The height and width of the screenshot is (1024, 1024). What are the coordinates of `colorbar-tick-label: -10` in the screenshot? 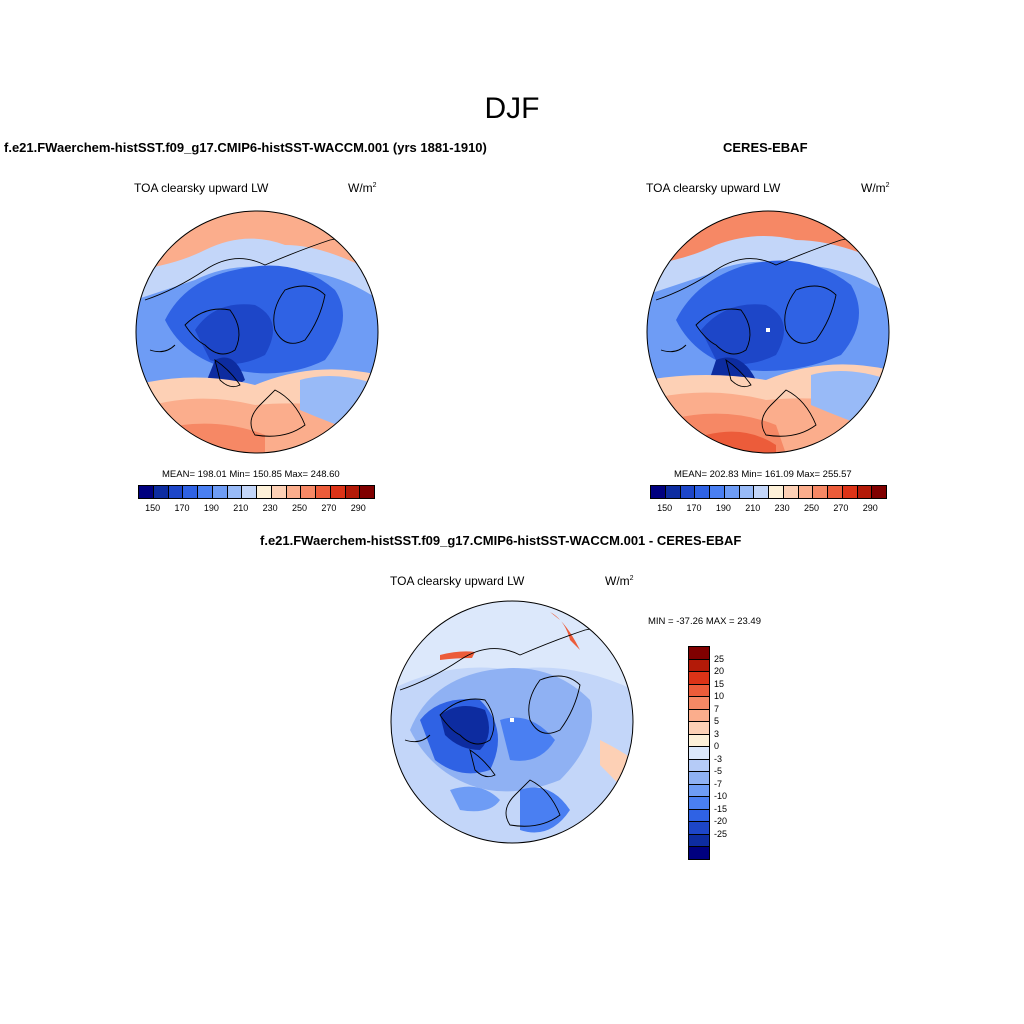 It's located at (721, 796).